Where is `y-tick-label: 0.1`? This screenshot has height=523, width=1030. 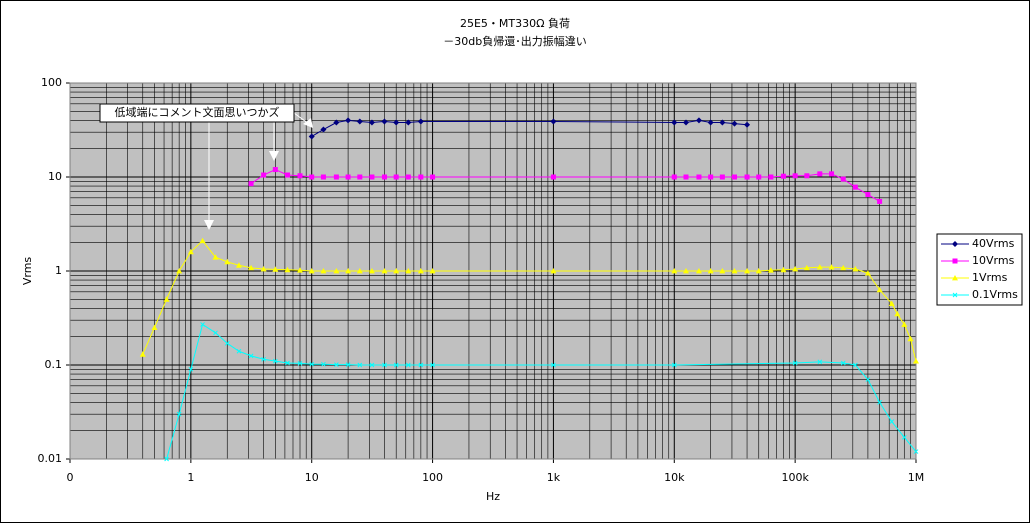
y-tick-label: 0.1 is located at coordinates (54, 364).